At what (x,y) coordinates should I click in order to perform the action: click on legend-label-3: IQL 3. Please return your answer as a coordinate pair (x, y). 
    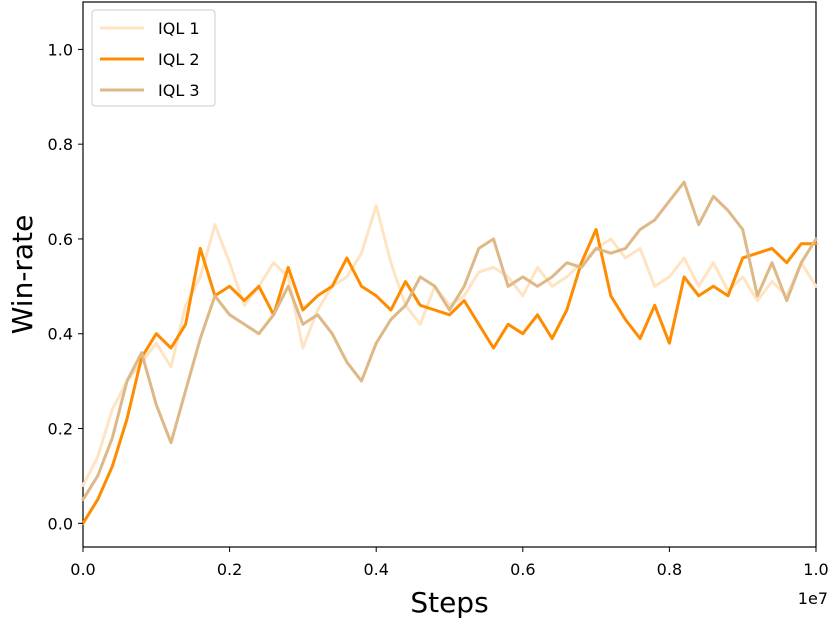
    Looking at the image, I should click on (179, 90).